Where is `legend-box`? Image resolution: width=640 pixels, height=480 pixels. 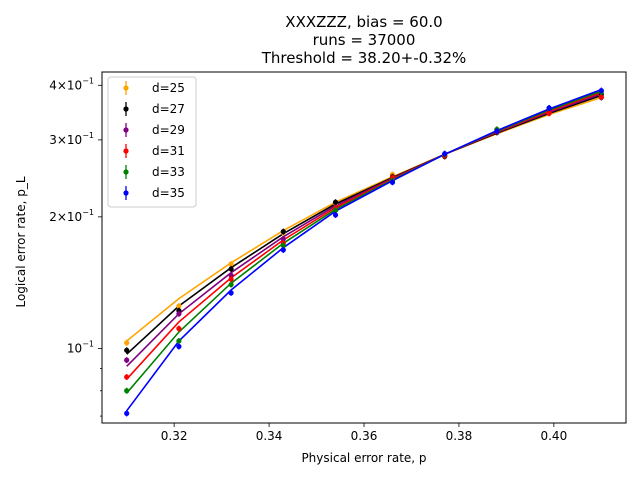 legend-box is located at coordinates (152, 142).